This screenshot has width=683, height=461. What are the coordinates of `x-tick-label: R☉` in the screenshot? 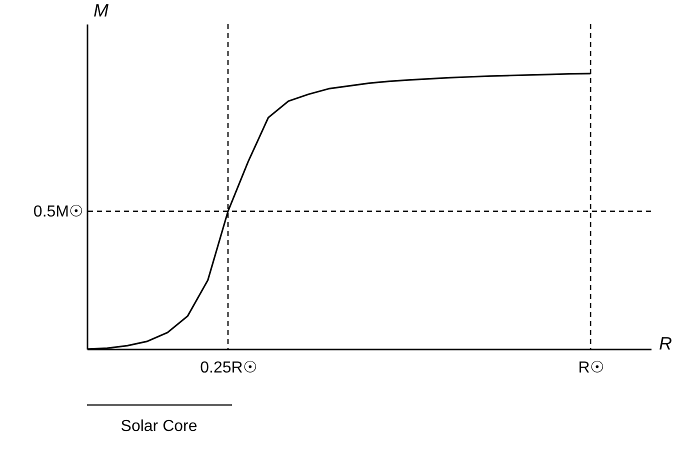 It's located at (591, 368).